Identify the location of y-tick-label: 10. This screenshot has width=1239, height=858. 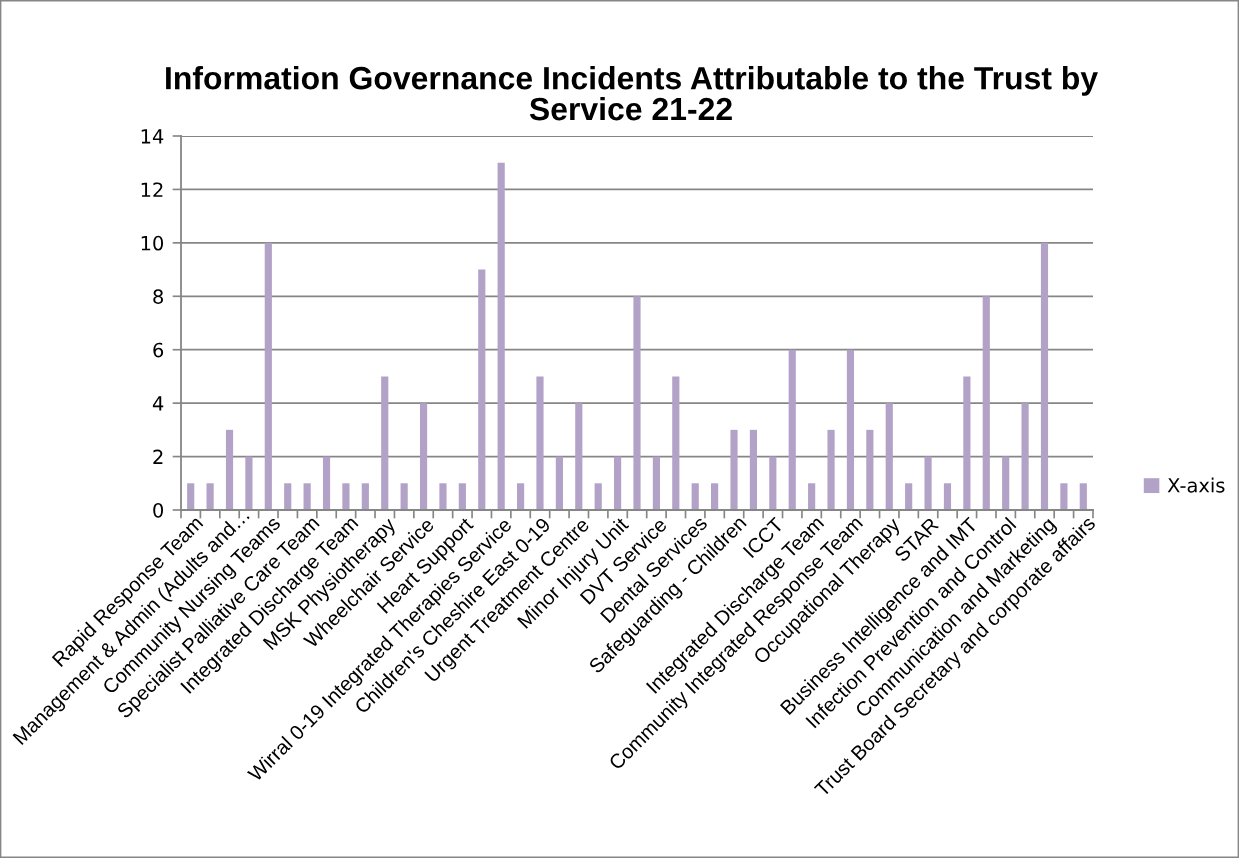
(152, 243).